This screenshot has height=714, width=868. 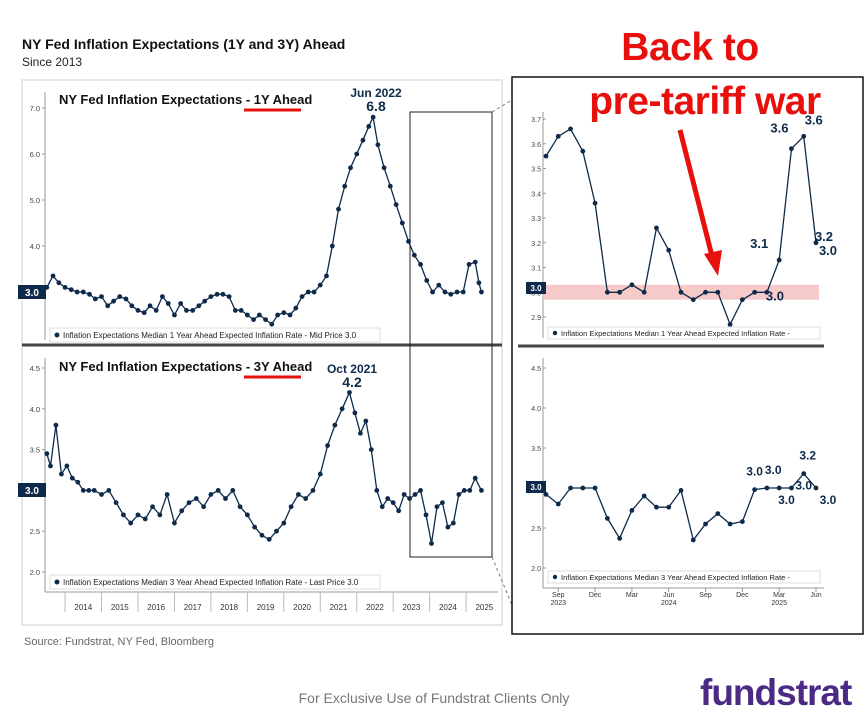 What do you see at coordinates (119, 642) in the screenshot?
I see `source-note: Source: Fundstrat, NY Fed, Bloomberg` at bounding box center [119, 642].